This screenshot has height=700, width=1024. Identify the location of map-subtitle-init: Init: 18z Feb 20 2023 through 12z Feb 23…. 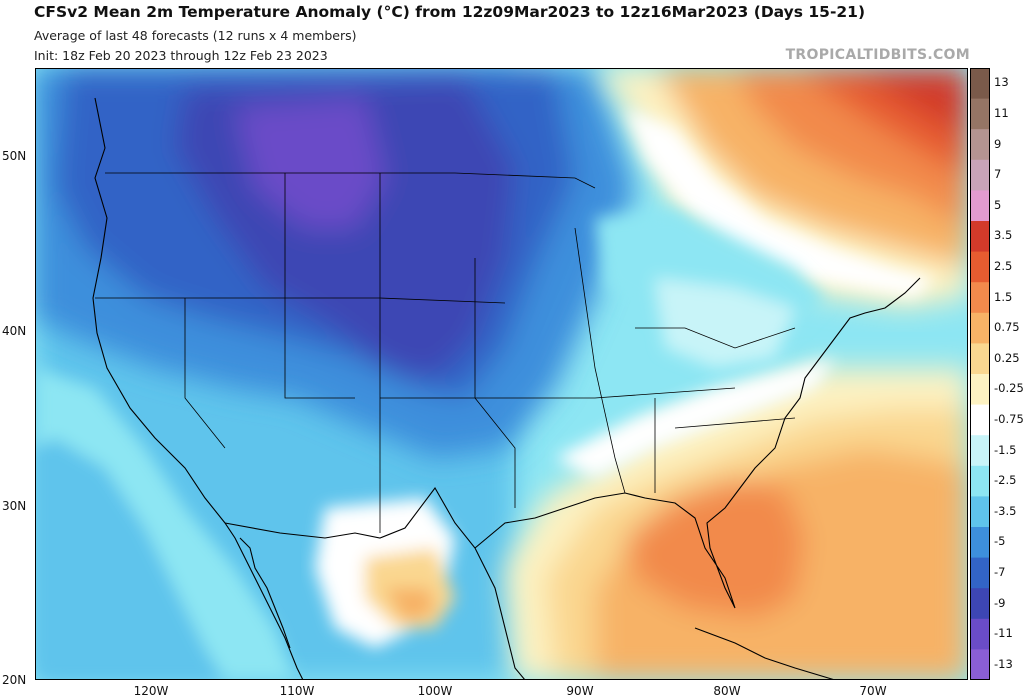
(181, 55).